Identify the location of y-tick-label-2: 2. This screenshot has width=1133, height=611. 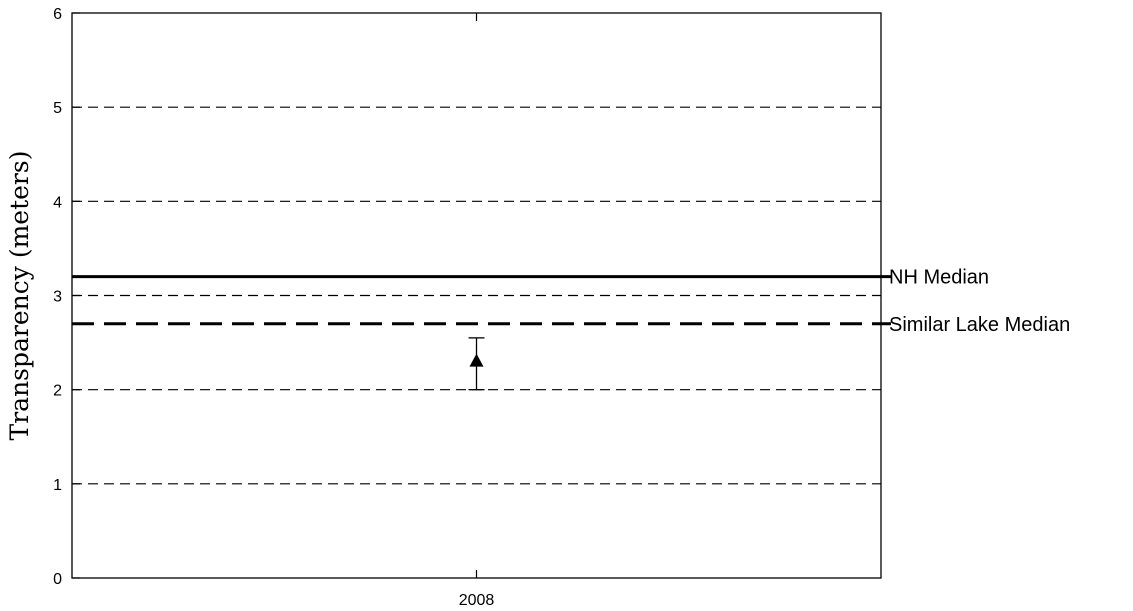
(57, 391).